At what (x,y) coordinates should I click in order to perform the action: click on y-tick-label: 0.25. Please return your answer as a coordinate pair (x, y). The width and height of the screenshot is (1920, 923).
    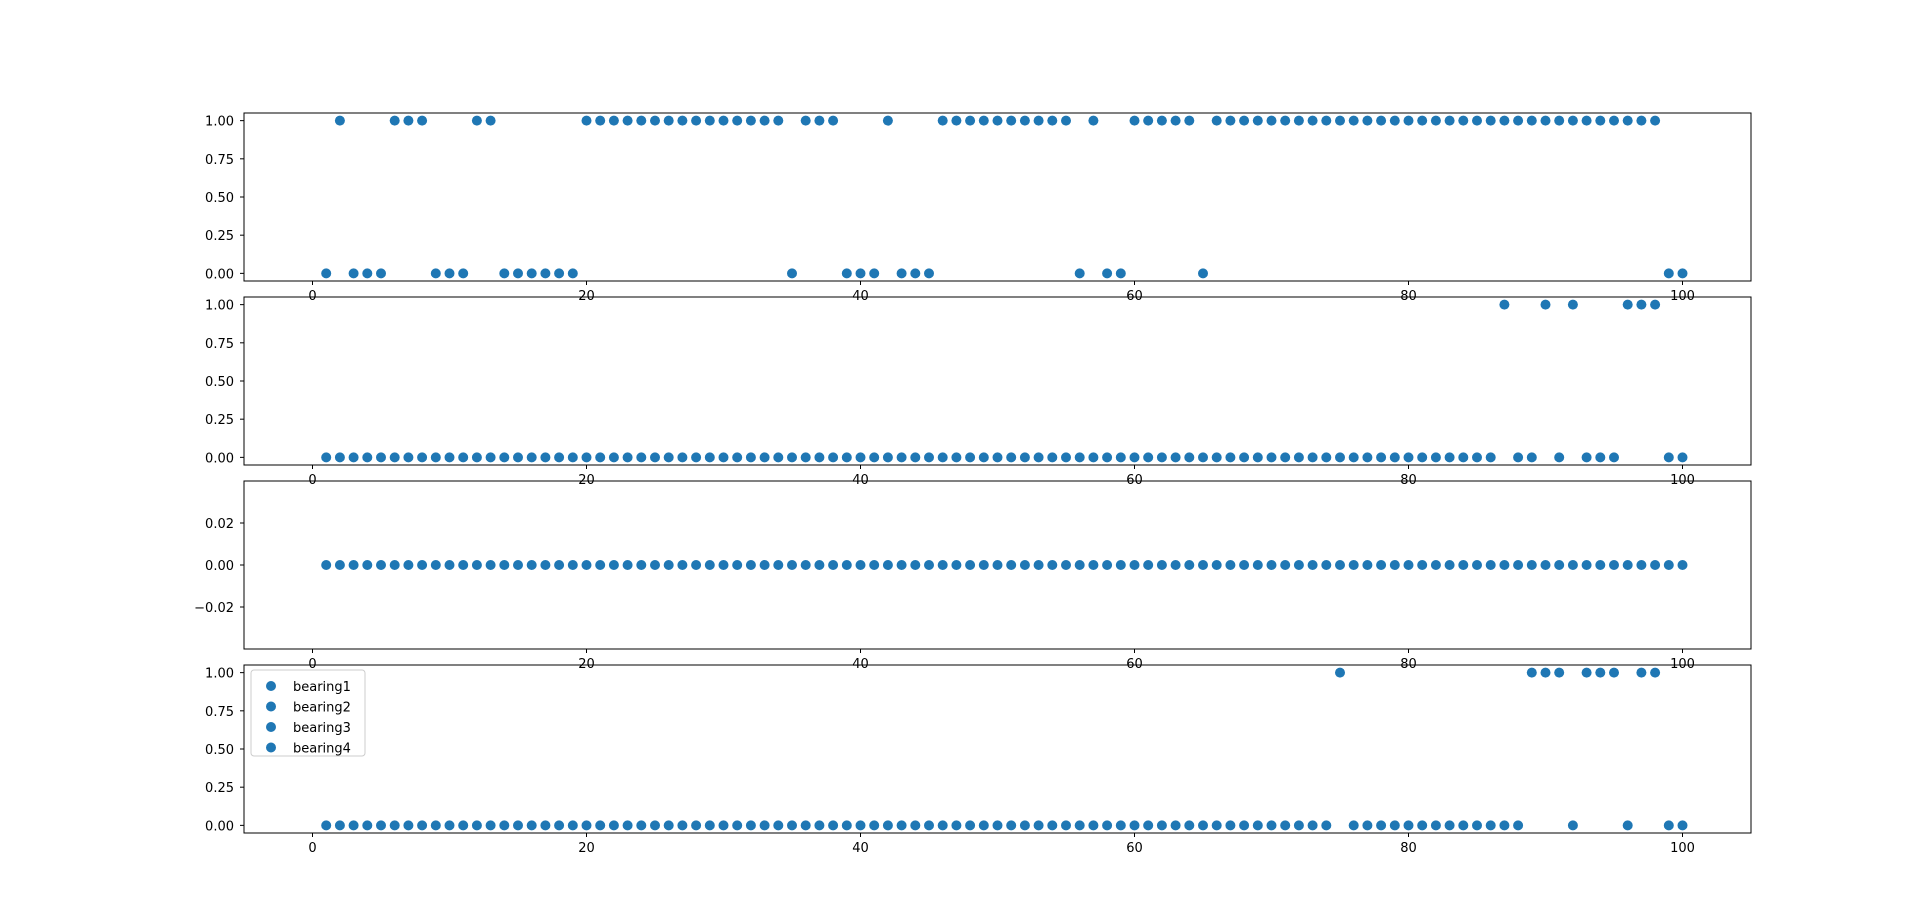
    Looking at the image, I should click on (219, 788).